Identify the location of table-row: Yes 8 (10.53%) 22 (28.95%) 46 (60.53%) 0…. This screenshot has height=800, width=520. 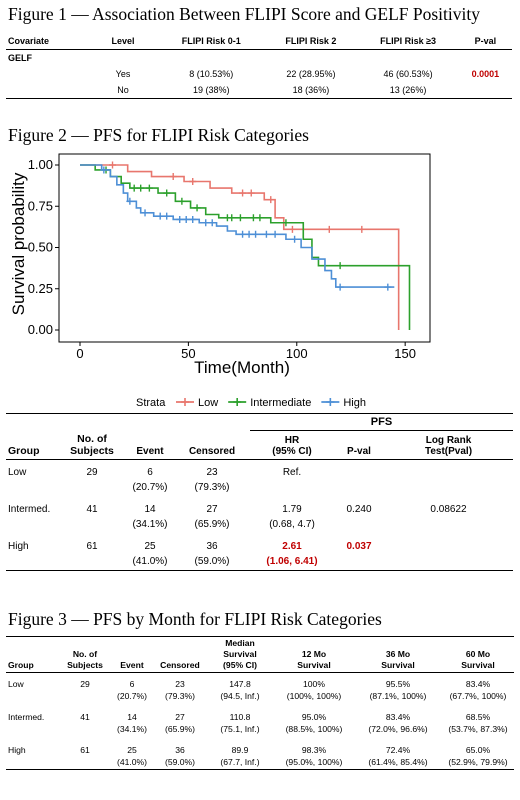
(259, 74).